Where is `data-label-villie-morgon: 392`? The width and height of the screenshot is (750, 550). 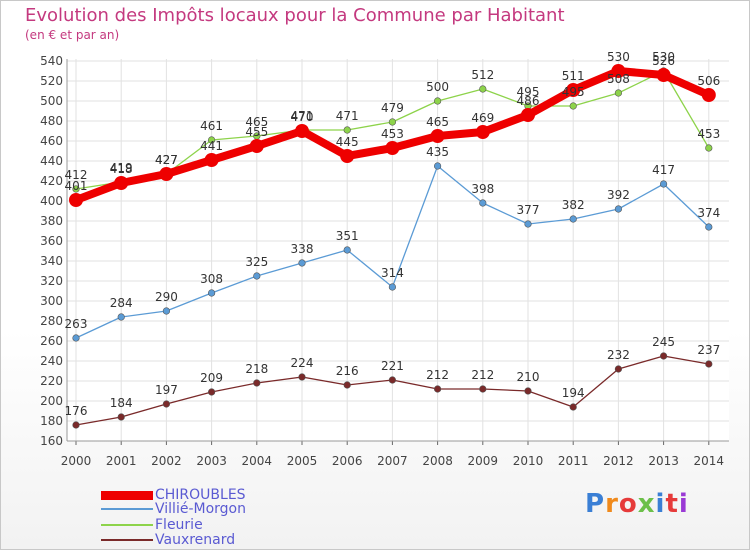
data-label-villie-morgon: 392 is located at coordinates (618, 195).